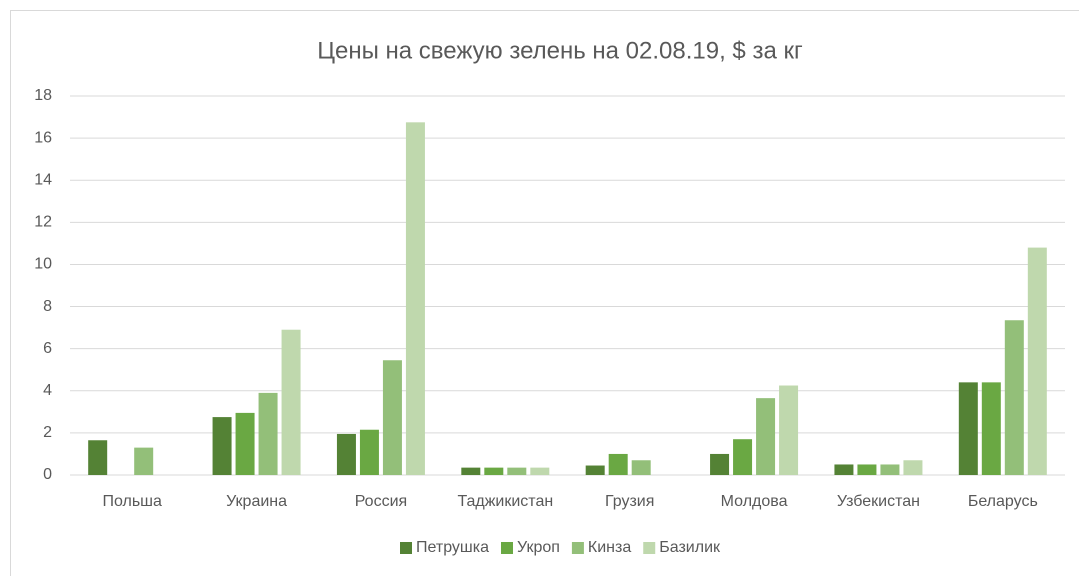 The width and height of the screenshot is (1079, 576). What do you see at coordinates (43, 222) in the screenshot?
I see `y-tick-label: 12` at bounding box center [43, 222].